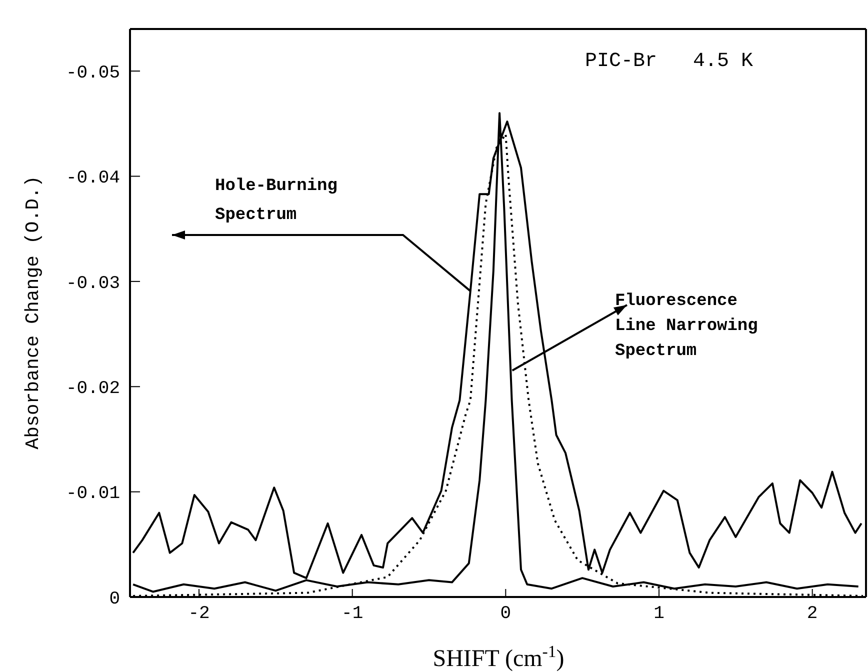 Image resolution: width=868 pixels, height=672 pixels. Describe the element at coordinates (93, 178) in the screenshot. I see `y-tick-label: -0.04` at that location.